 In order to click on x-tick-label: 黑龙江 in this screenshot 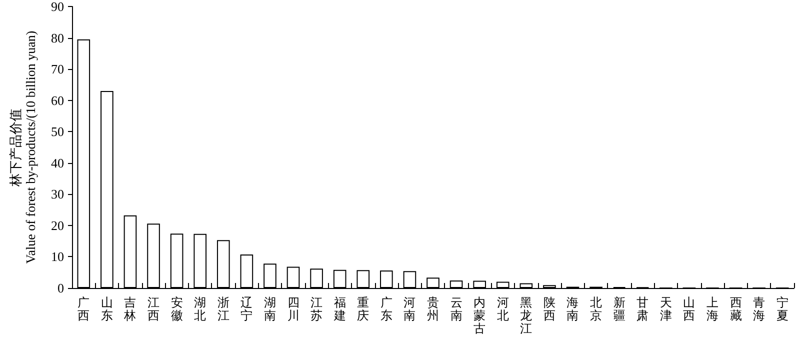, I will do `click(526, 316)`.